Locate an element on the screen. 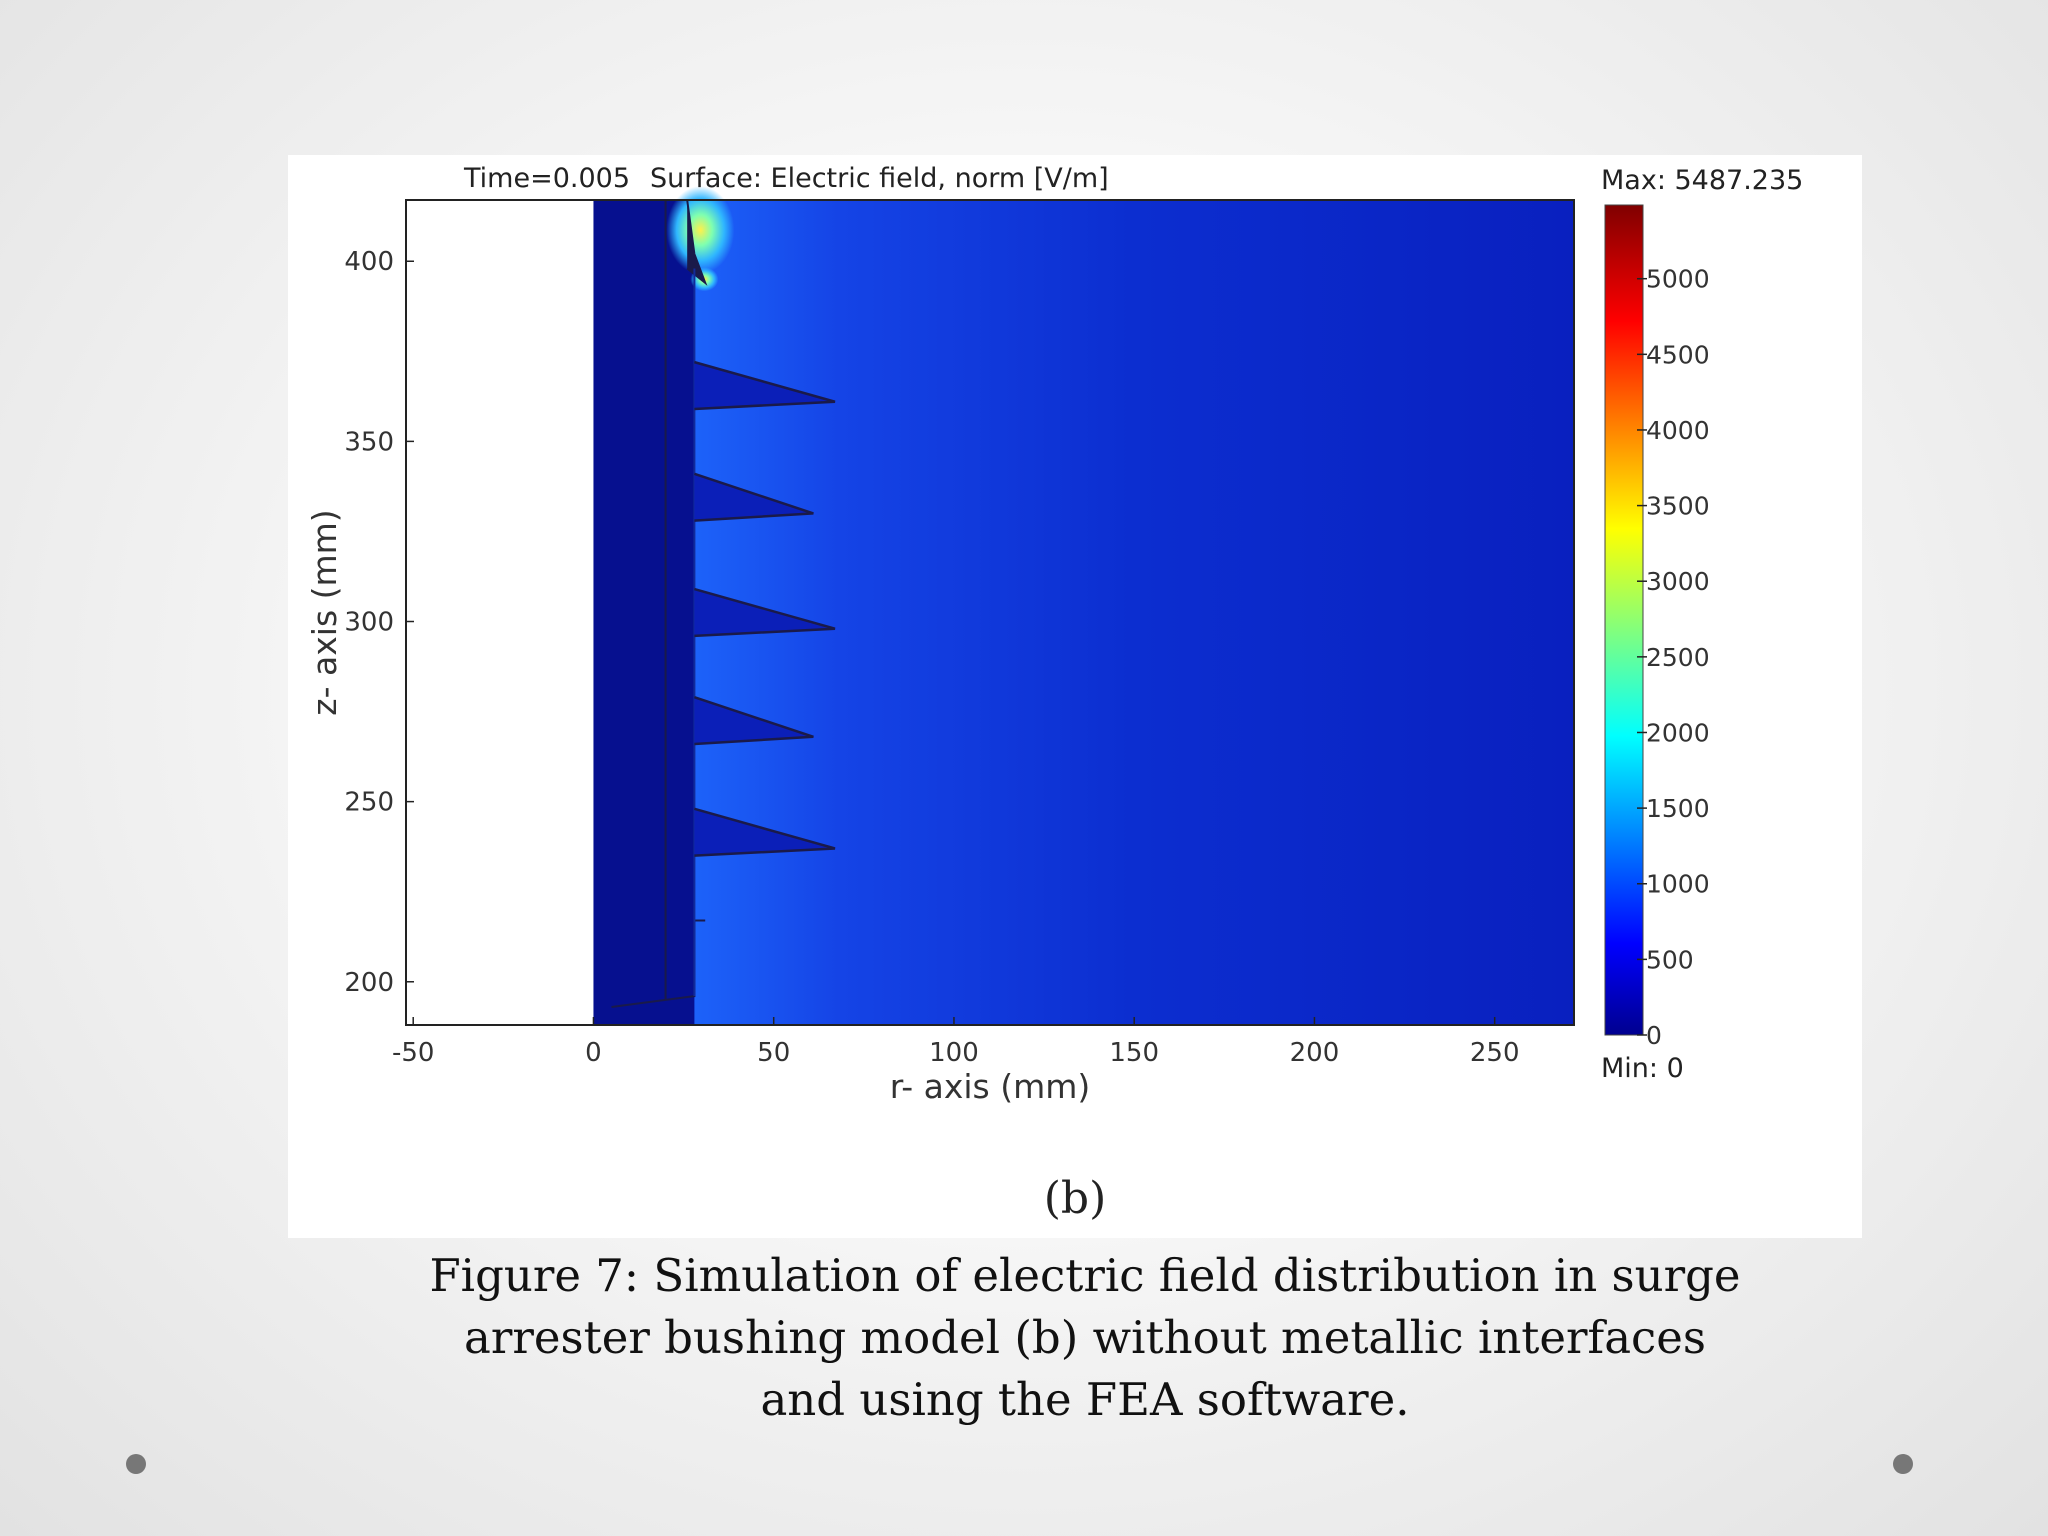  x-tick-label: 0 is located at coordinates (593, 1053).